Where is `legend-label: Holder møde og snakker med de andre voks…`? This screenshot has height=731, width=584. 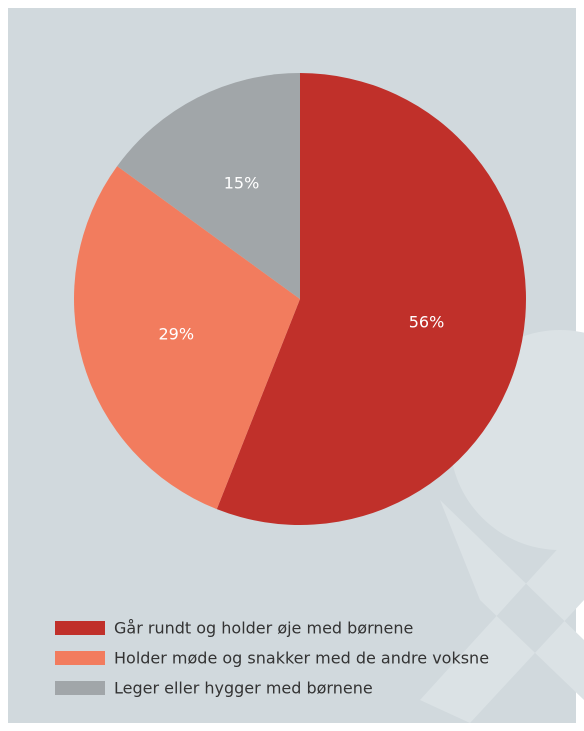 legend-label: Holder møde og snakker med de andre voks… is located at coordinates (301, 658).